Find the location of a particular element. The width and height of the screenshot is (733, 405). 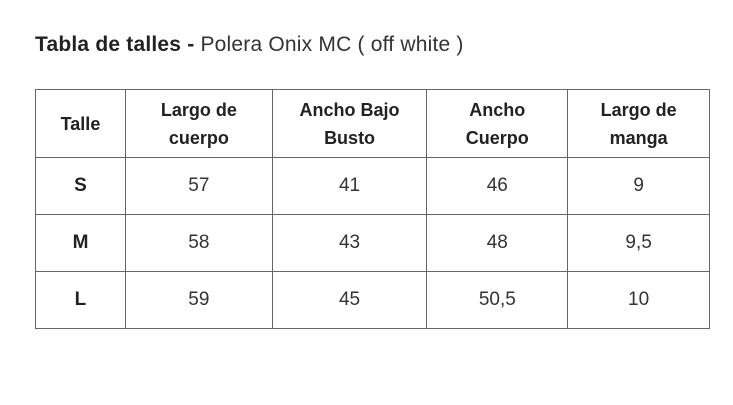

column-header: Largo de cuerpo is located at coordinates (198, 123).